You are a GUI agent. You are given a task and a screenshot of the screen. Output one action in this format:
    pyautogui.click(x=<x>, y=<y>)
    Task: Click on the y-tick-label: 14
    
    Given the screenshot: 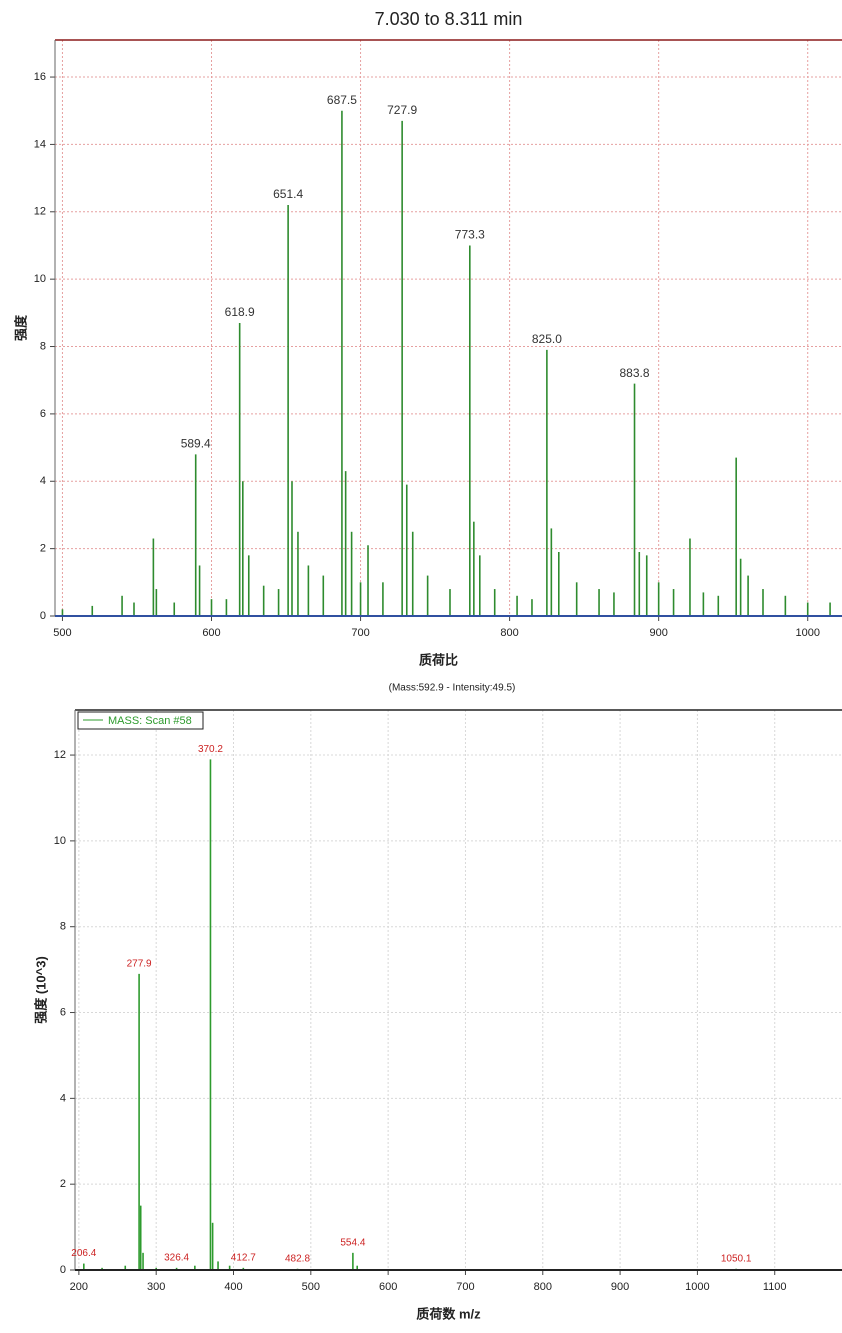 What is the action you would take?
    pyautogui.click(x=40, y=144)
    